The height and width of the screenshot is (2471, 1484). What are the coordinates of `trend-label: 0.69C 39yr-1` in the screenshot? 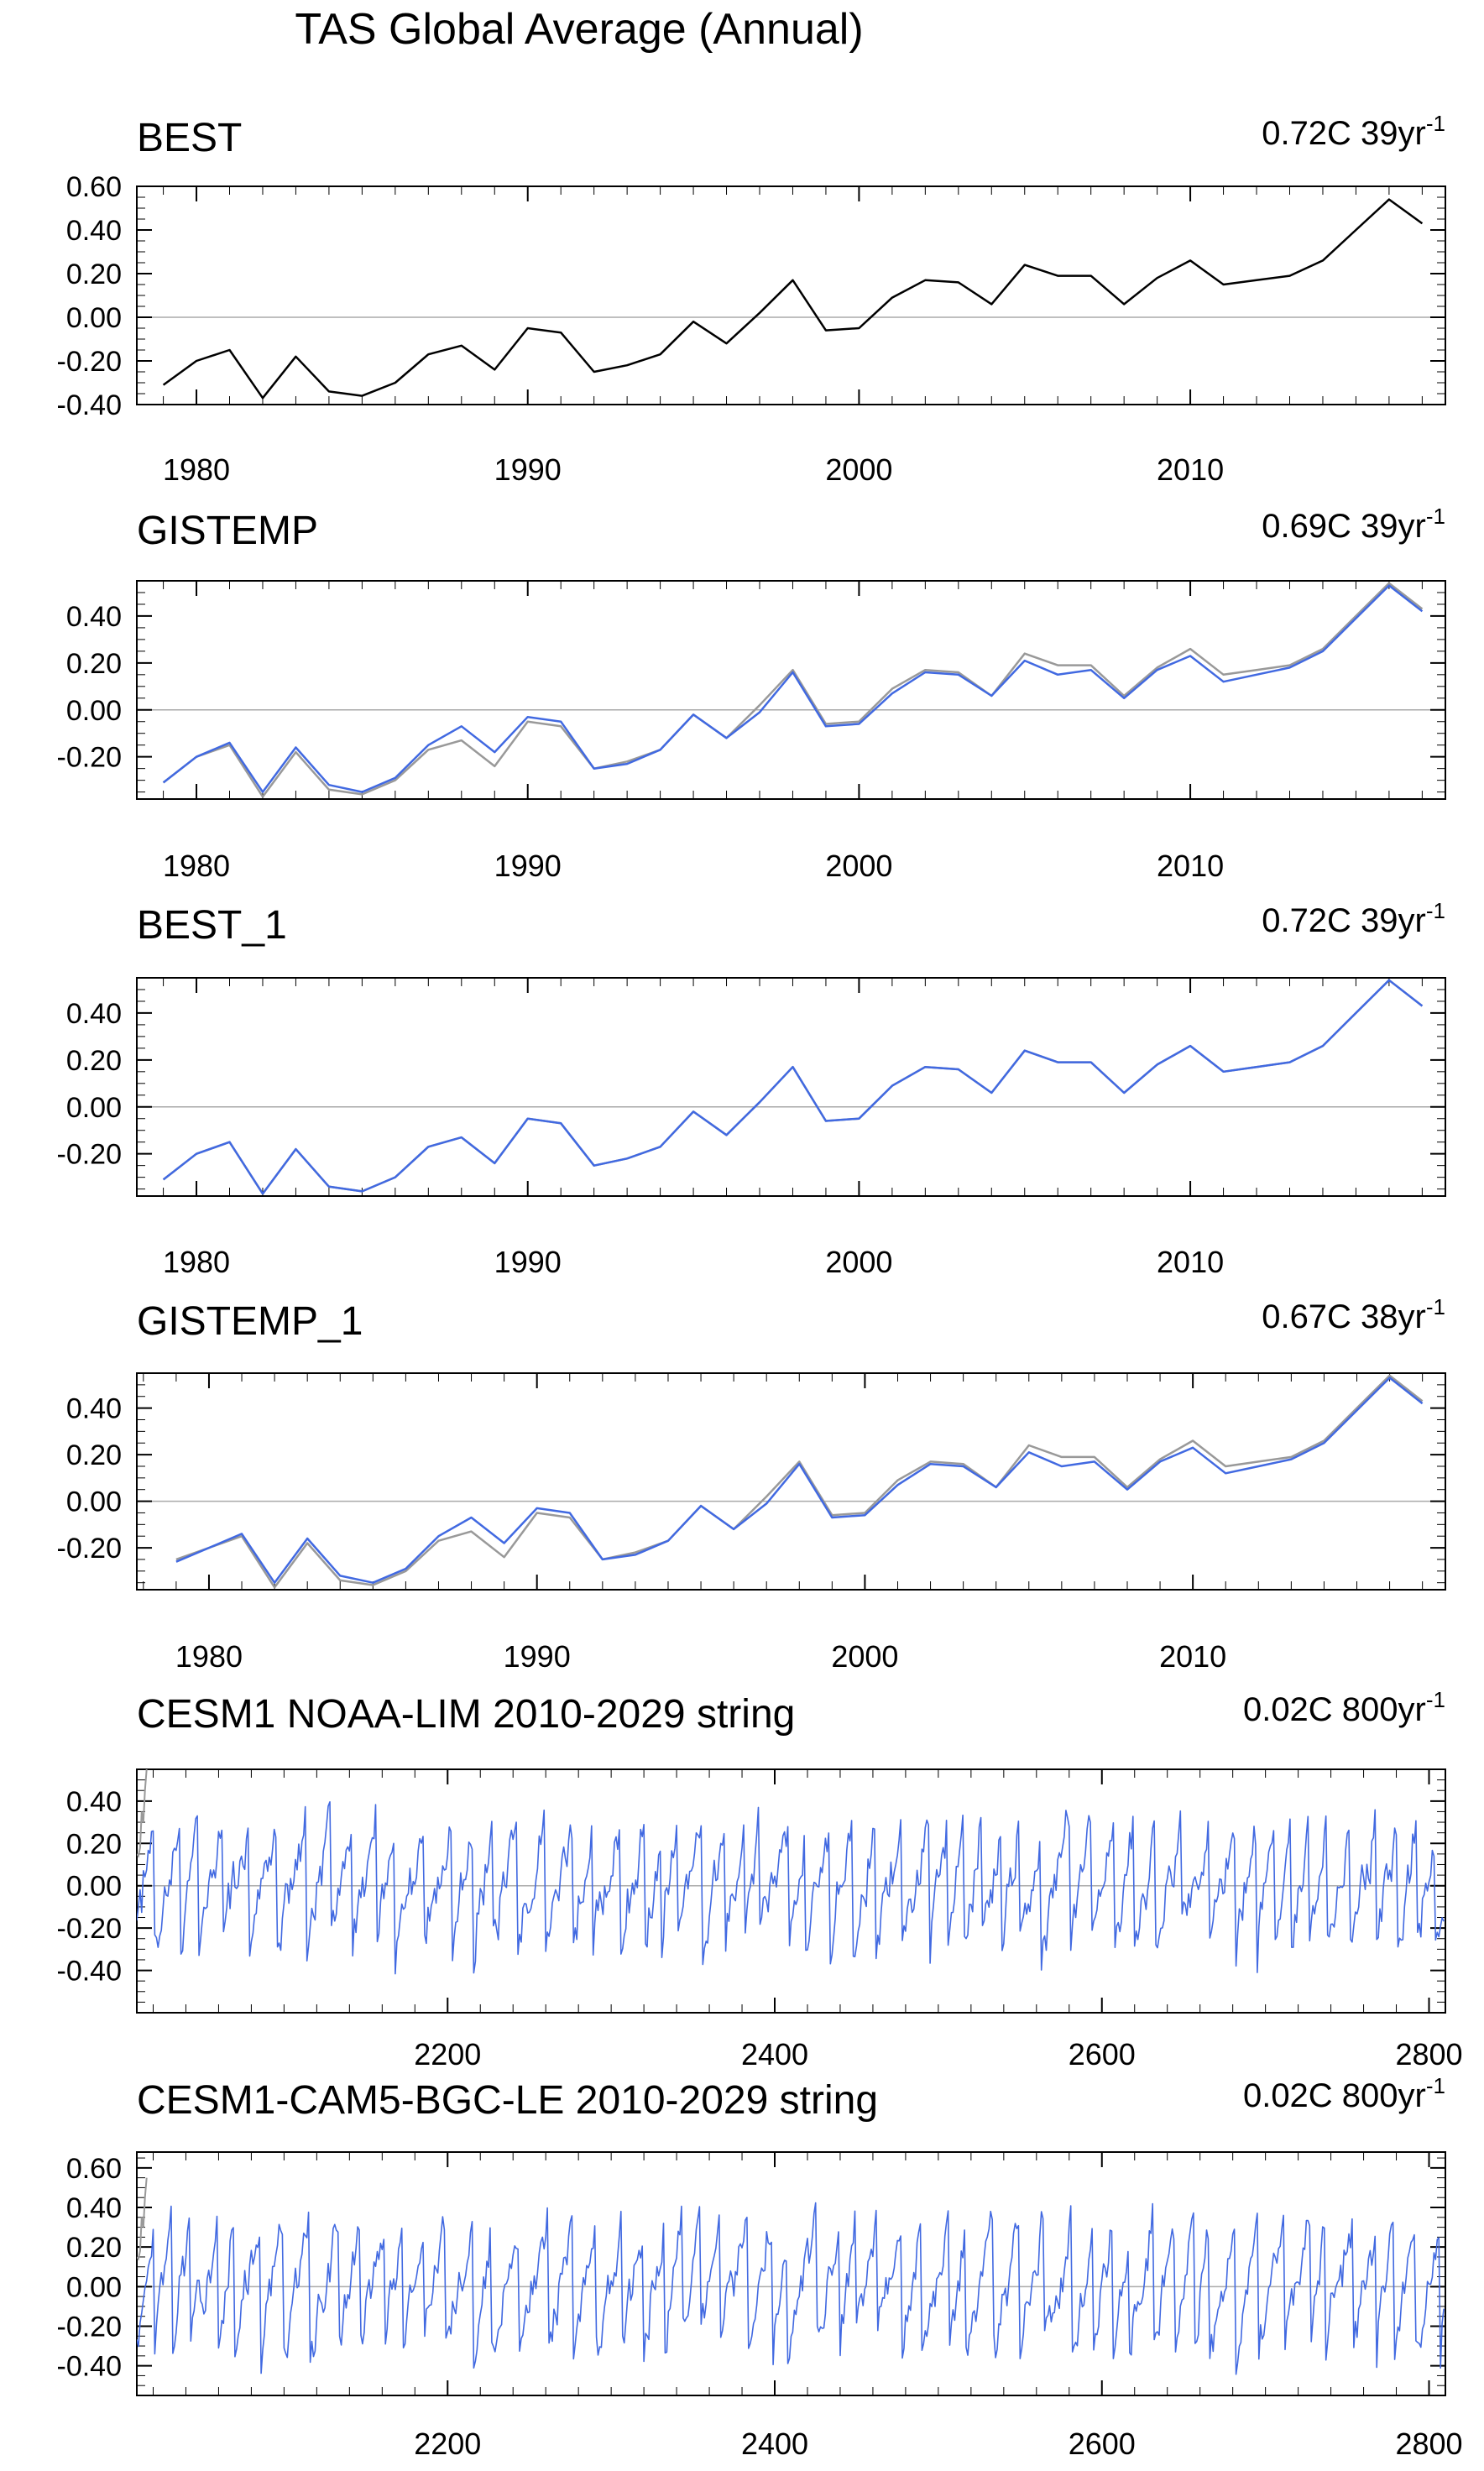 It's located at (1353, 524).